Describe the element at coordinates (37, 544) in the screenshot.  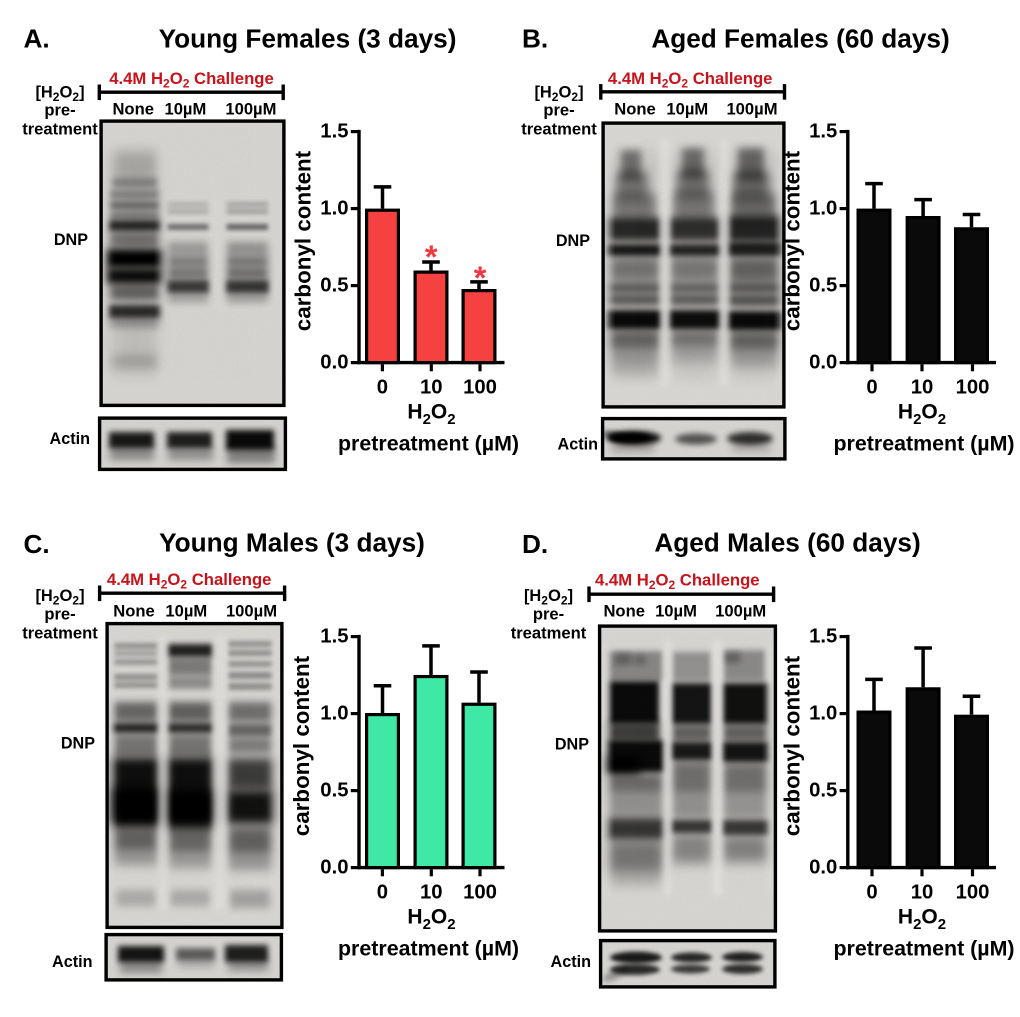
I see `svg-text: C.` at that location.